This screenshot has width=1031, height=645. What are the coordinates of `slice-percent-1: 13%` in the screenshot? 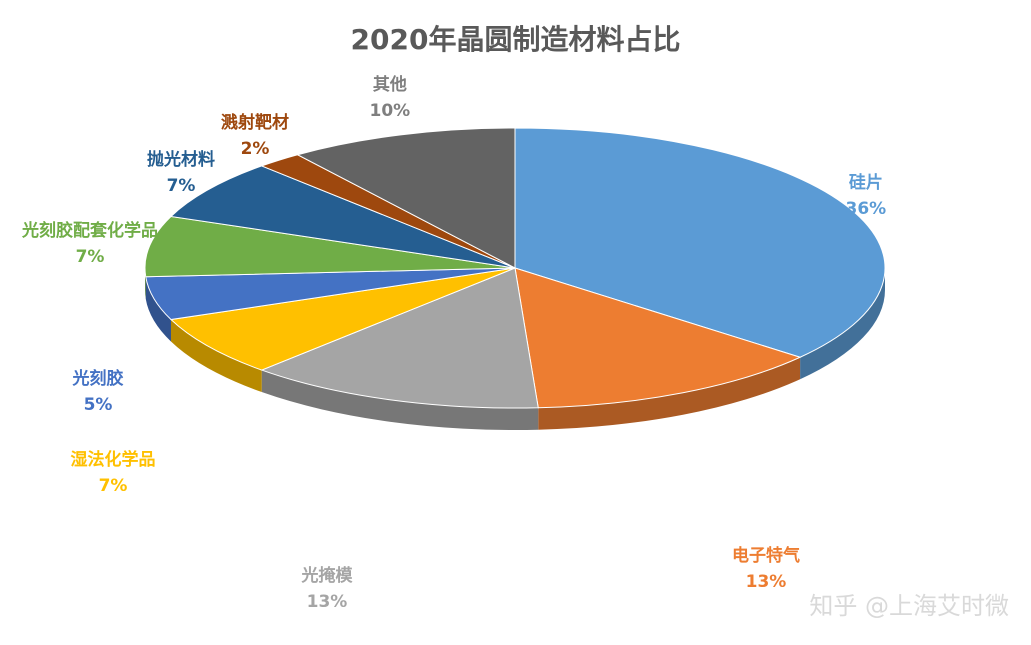 It's located at (766, 582).